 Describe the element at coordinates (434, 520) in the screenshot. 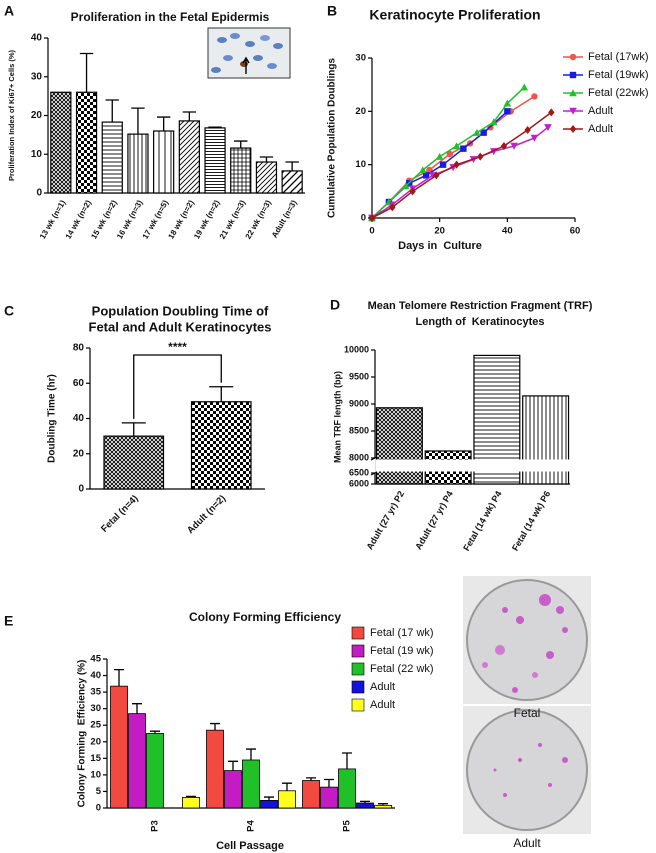

I see `x-tick-label: Adult (27 yr) P4` at that location.